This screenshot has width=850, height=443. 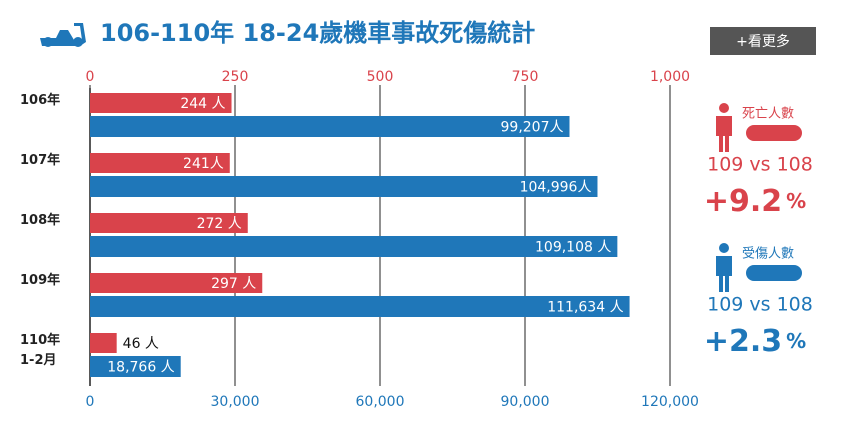 I want to click on x2-tick-label: 0, so click(x=90, y=77).